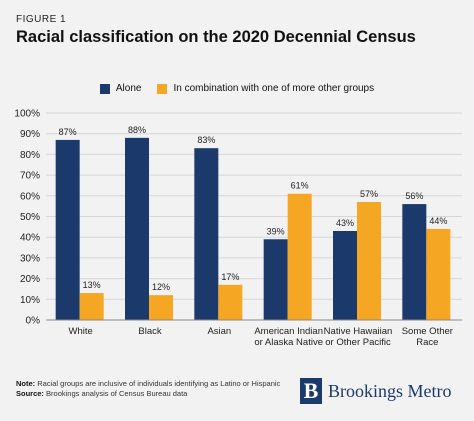  Describe the element at coordinates (115, 393) in the screenshot. I see `source-text: Brookings analysis of Census Bureau data` at that location.